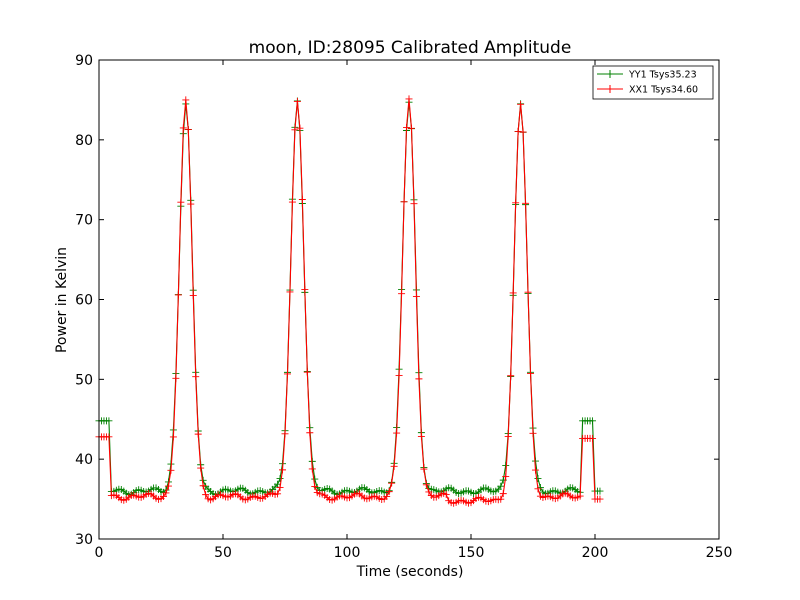  What do you see at coordinates (663, 90) in the screenshot?
I see `legend-label: XX1 Tsys34.60` at bounding box center [663, 90].